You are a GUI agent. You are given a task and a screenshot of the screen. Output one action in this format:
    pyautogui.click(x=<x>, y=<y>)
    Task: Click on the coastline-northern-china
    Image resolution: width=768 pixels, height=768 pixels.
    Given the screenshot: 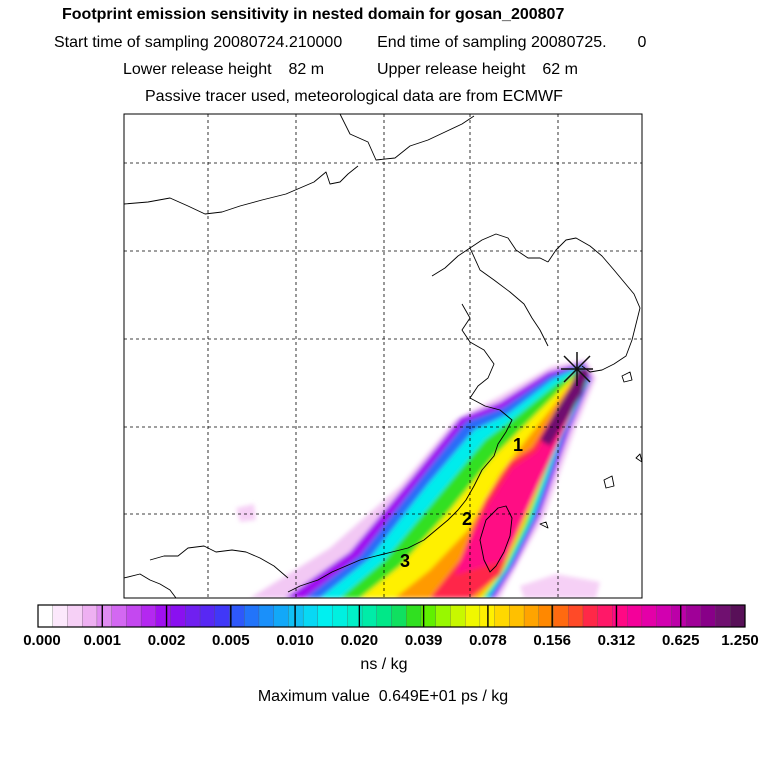 What is the action you would take?
    pyautogui.click(x=299, y=164)
    